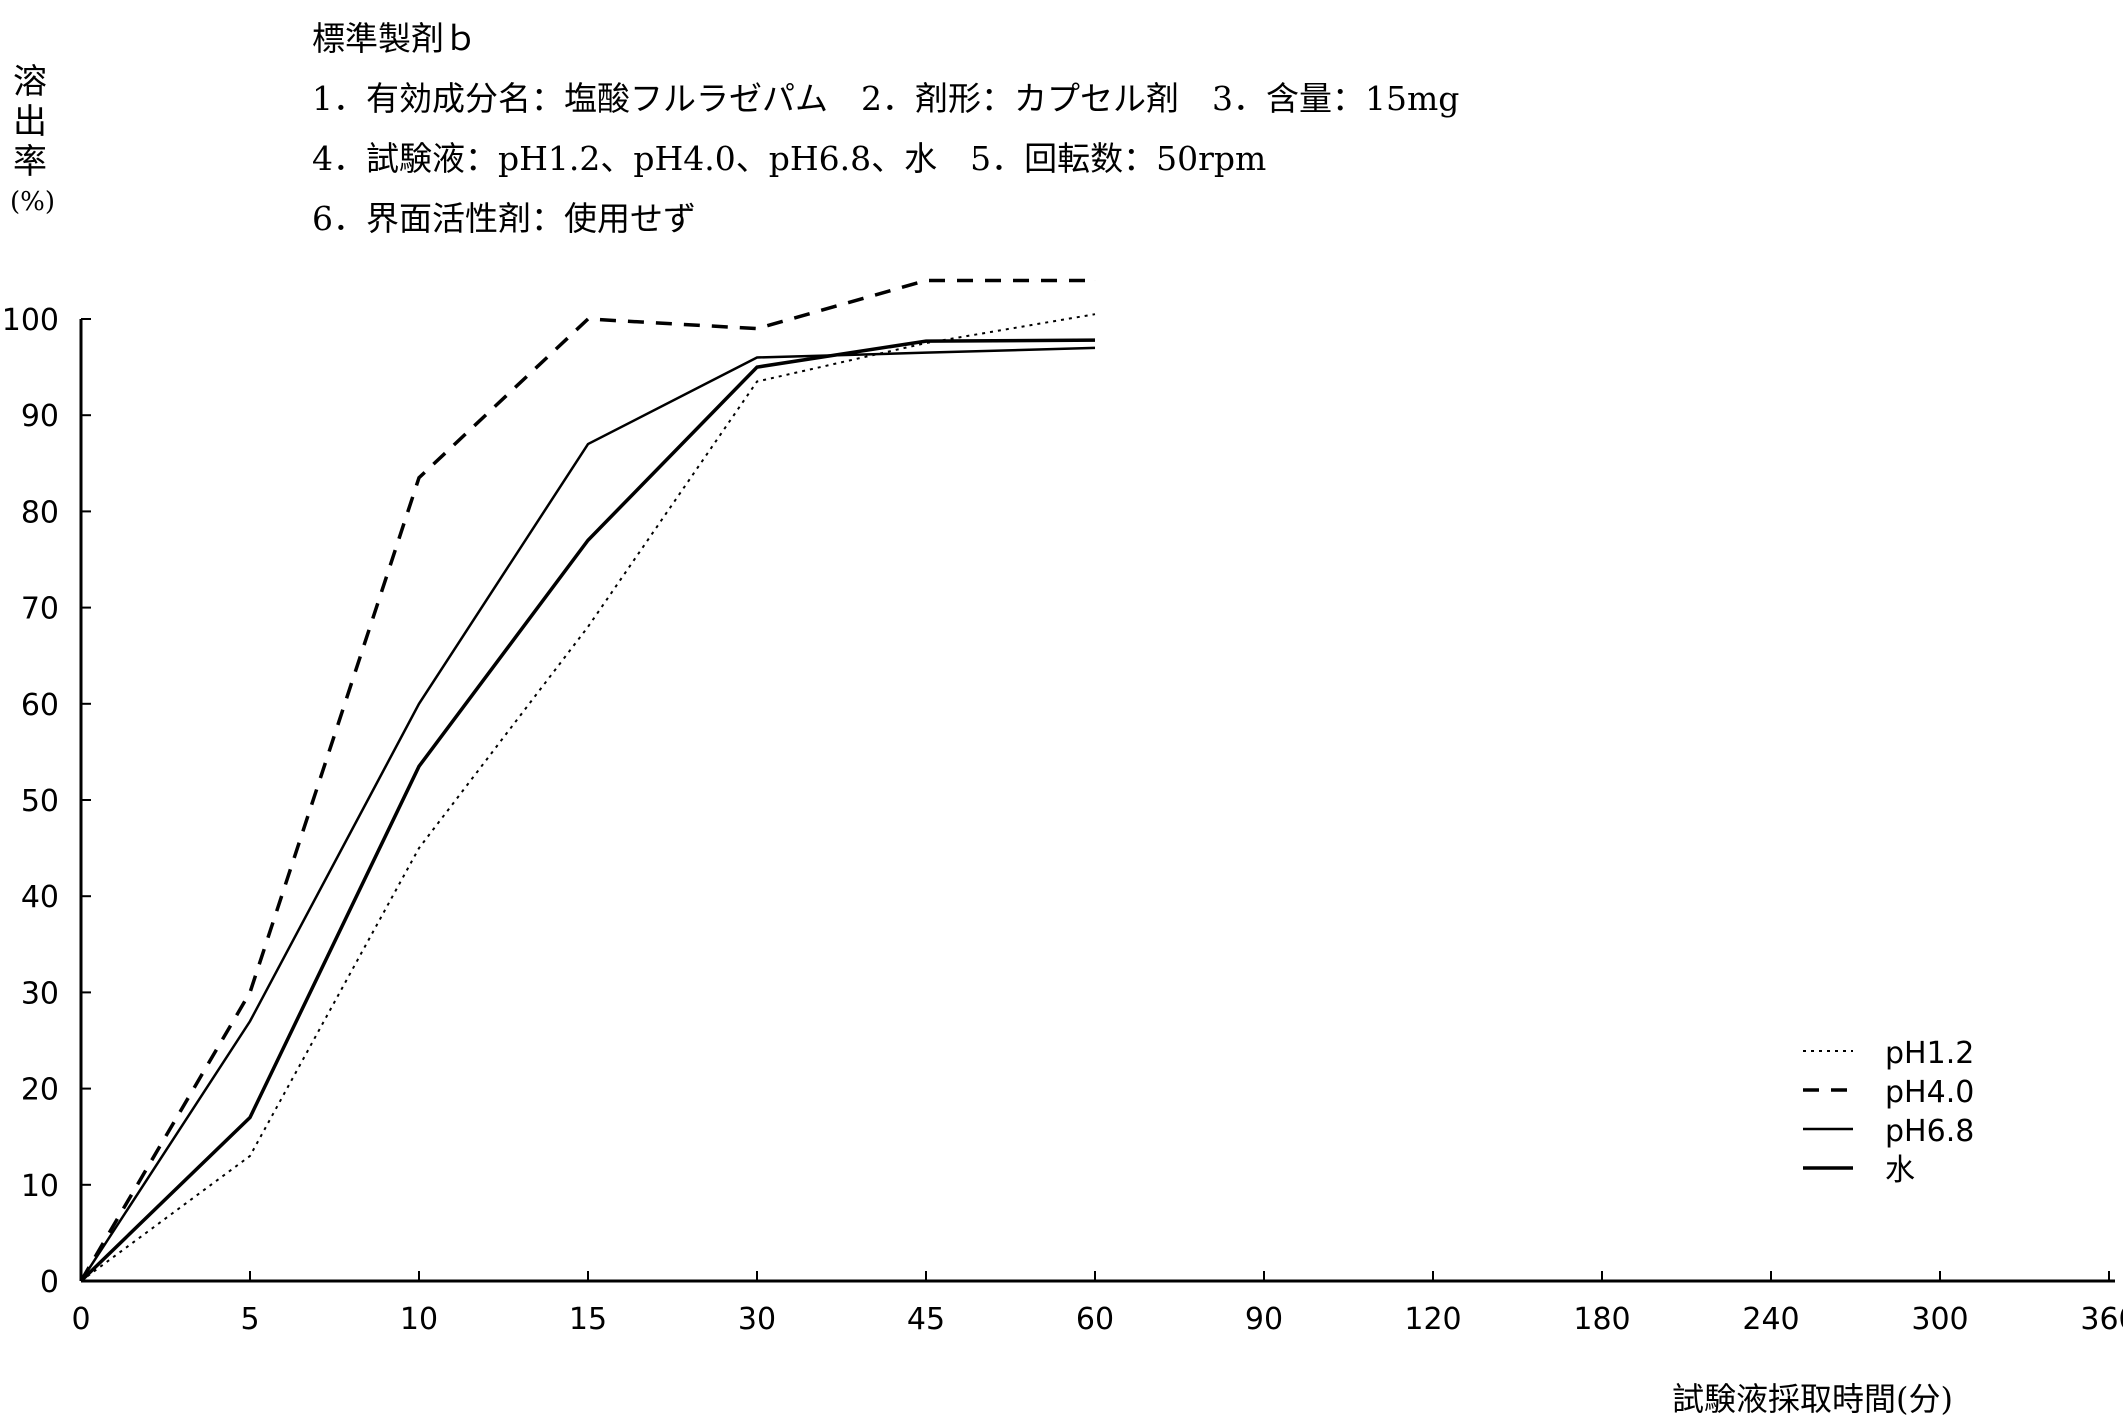  What do you see at coordinates (1770, 1319) in the screenshot?
I see `x-tick-label: 240` at bounding box center [1770, 1319].